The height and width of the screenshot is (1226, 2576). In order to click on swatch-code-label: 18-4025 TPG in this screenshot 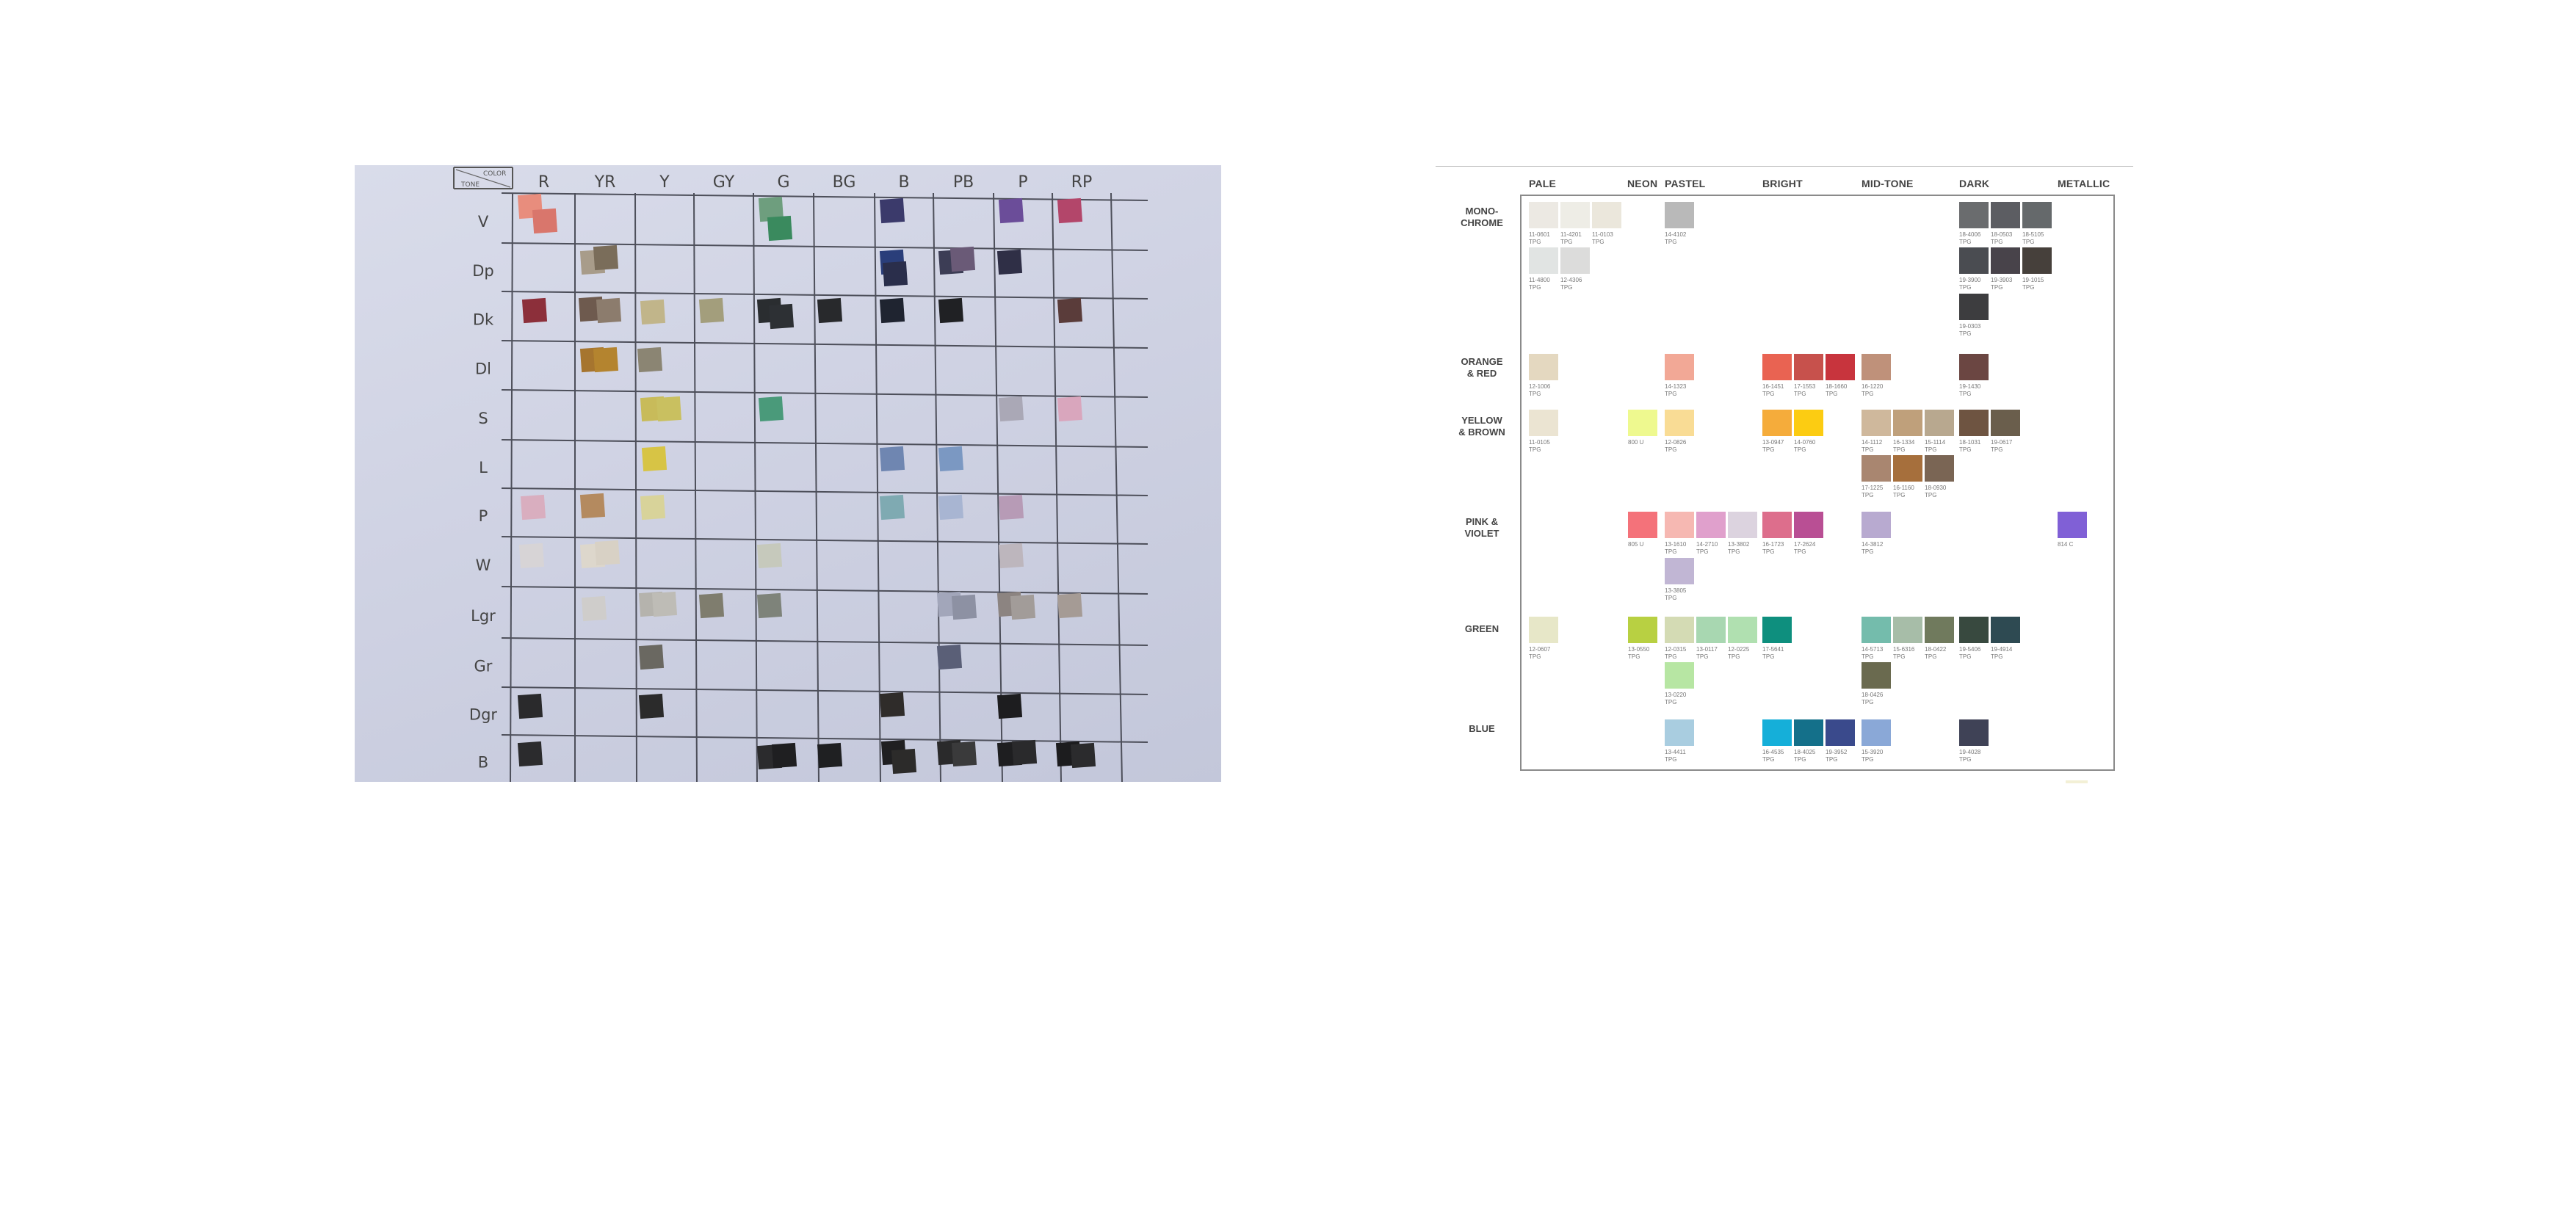, I will do `click(1804, 756)`.